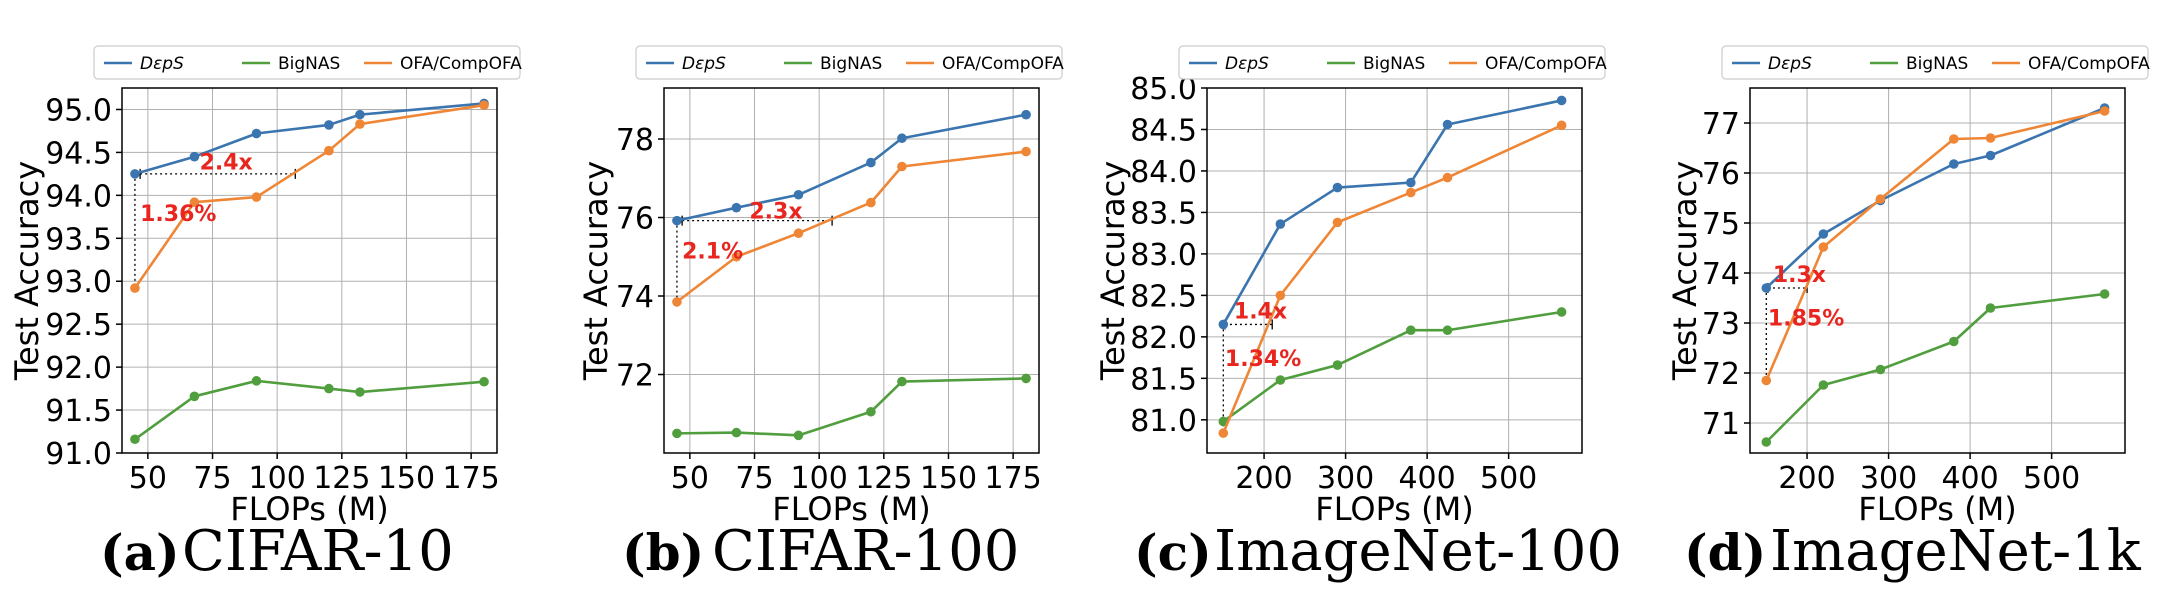 This screenshot has height=606, width=2170. What do you see at coordinates (663, 552) in the screenshot?
I see `caption-letter: (b)` at bounding box center [663, 552].